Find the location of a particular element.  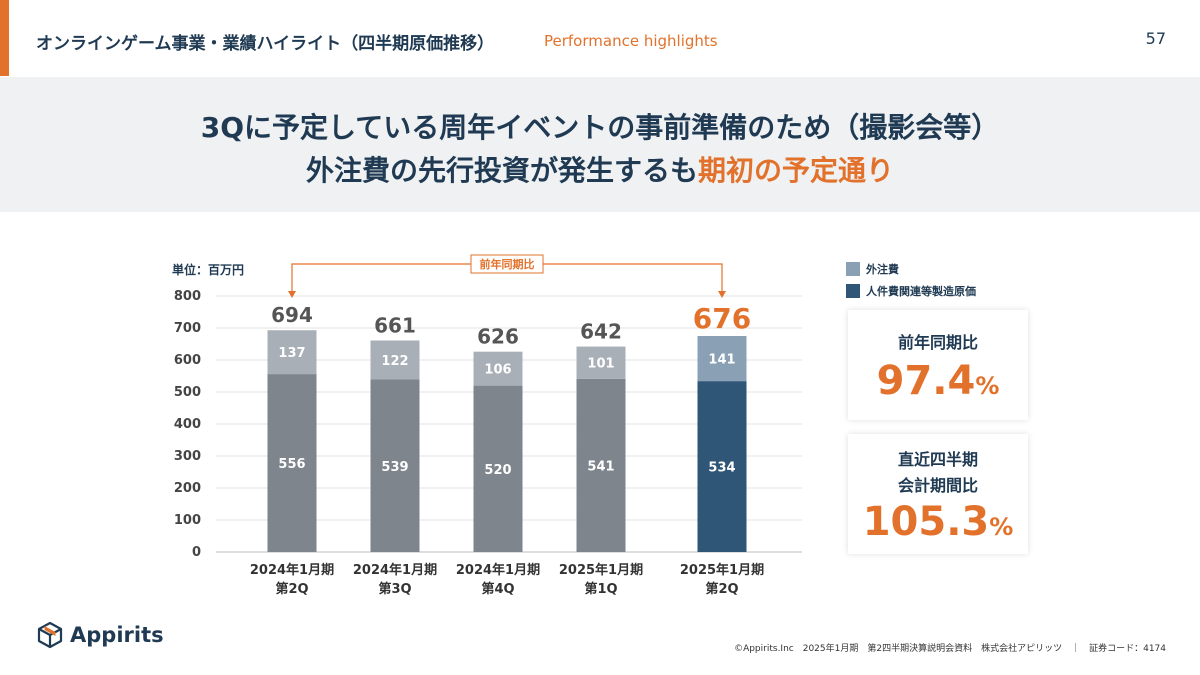

appirits-logo: Appirits is located at coordinates (100, 635).